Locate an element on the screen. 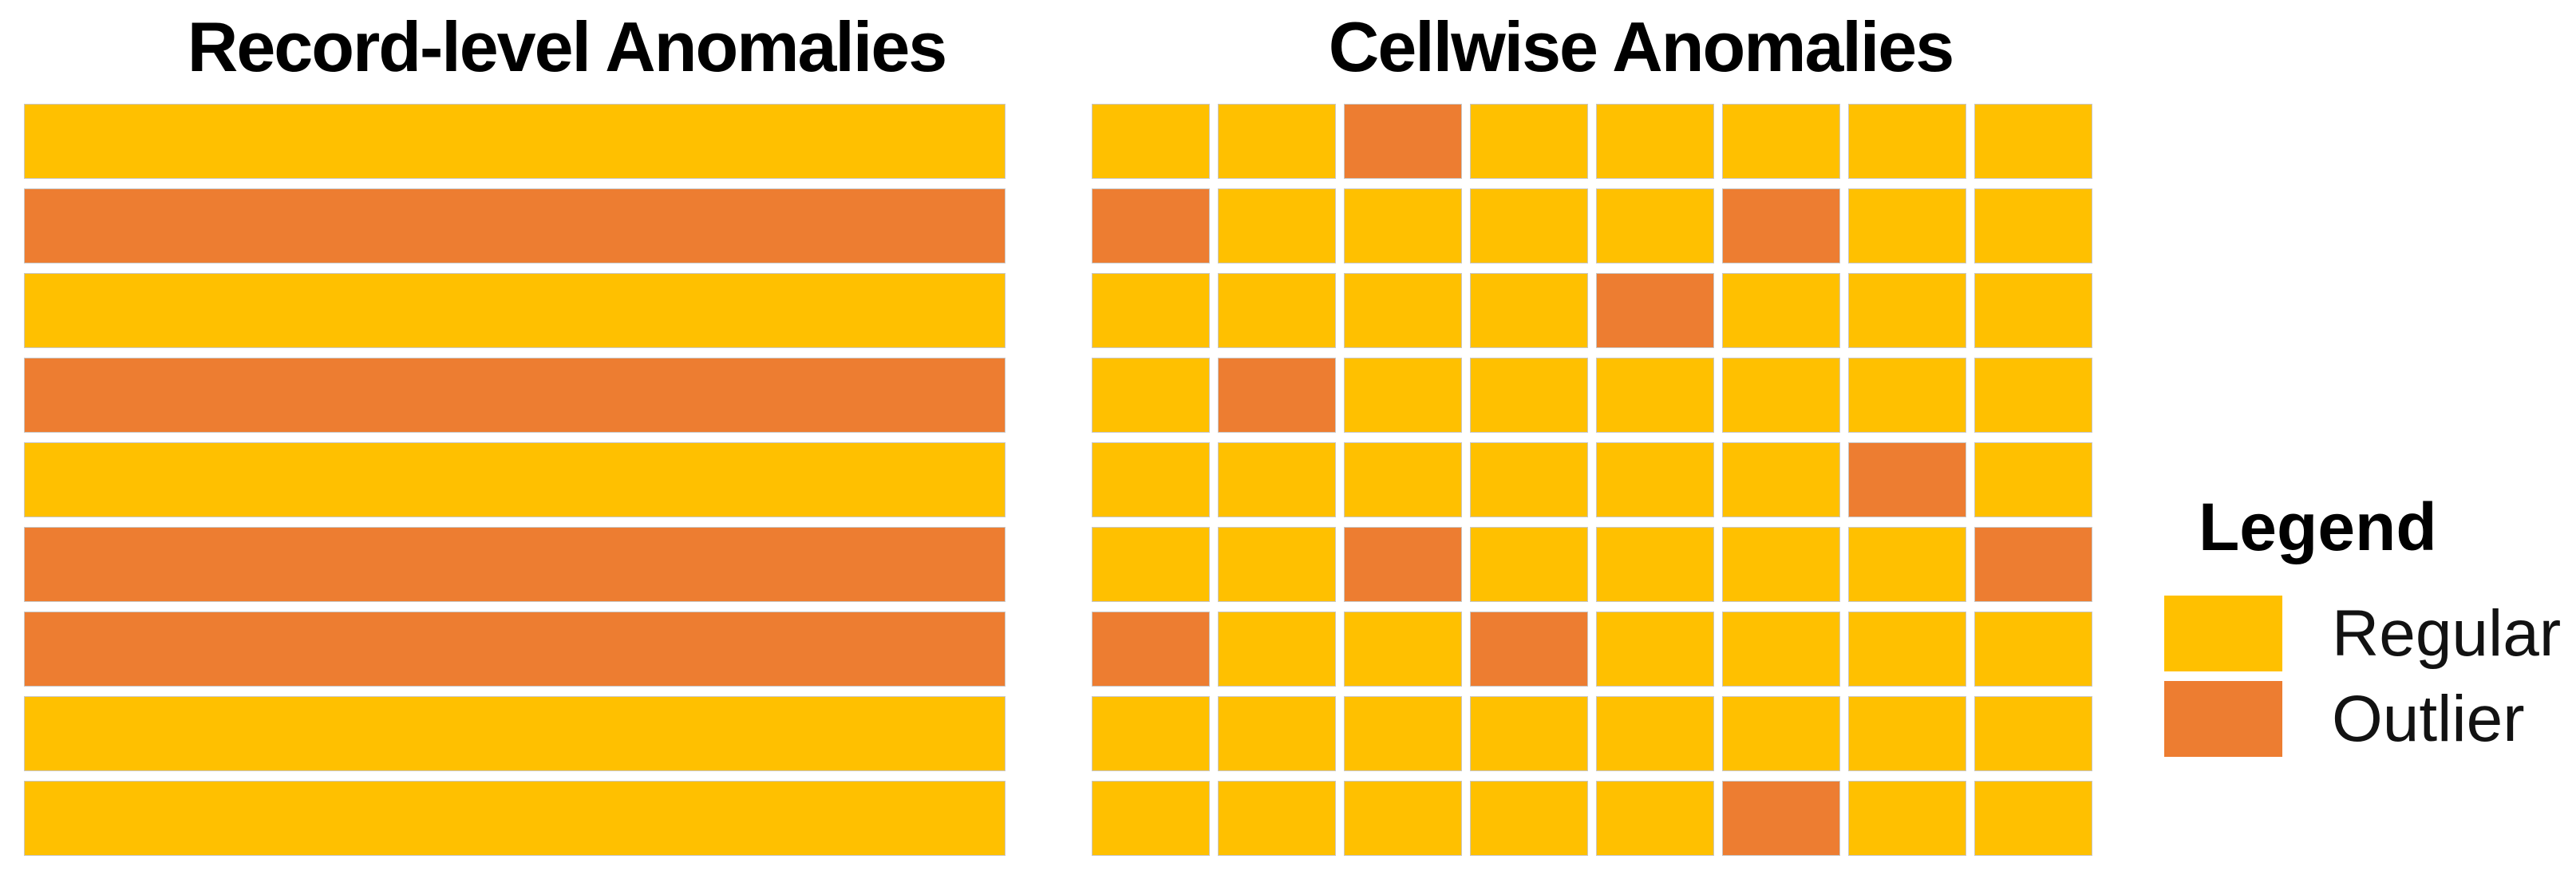 This screenshot has width=2576, height=875. legend-label-outlier: Outlier is located at coordinates (2428, 719).